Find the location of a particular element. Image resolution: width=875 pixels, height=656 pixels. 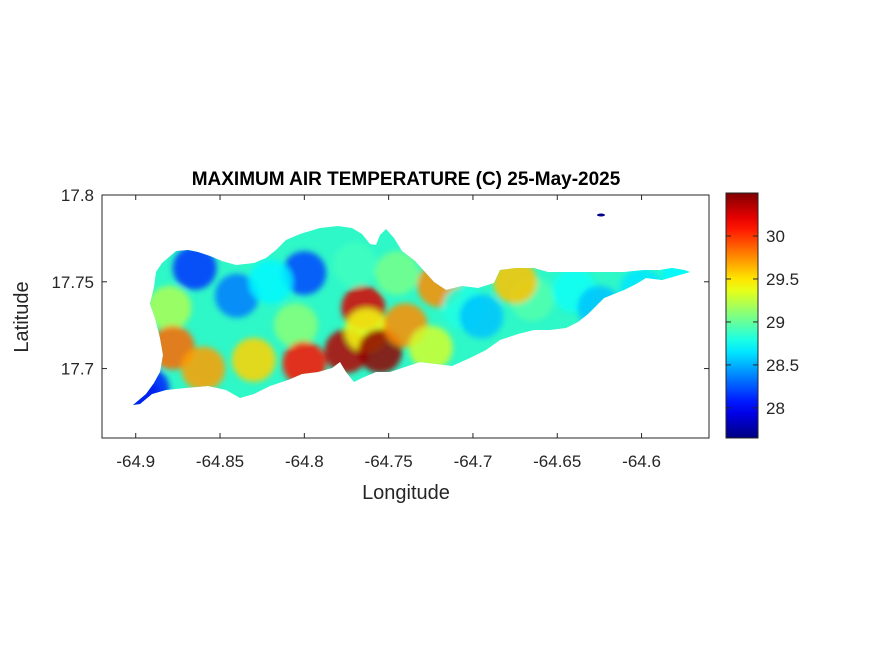

colorbar-tick-label: 29 is located at coordinates (775, 322).